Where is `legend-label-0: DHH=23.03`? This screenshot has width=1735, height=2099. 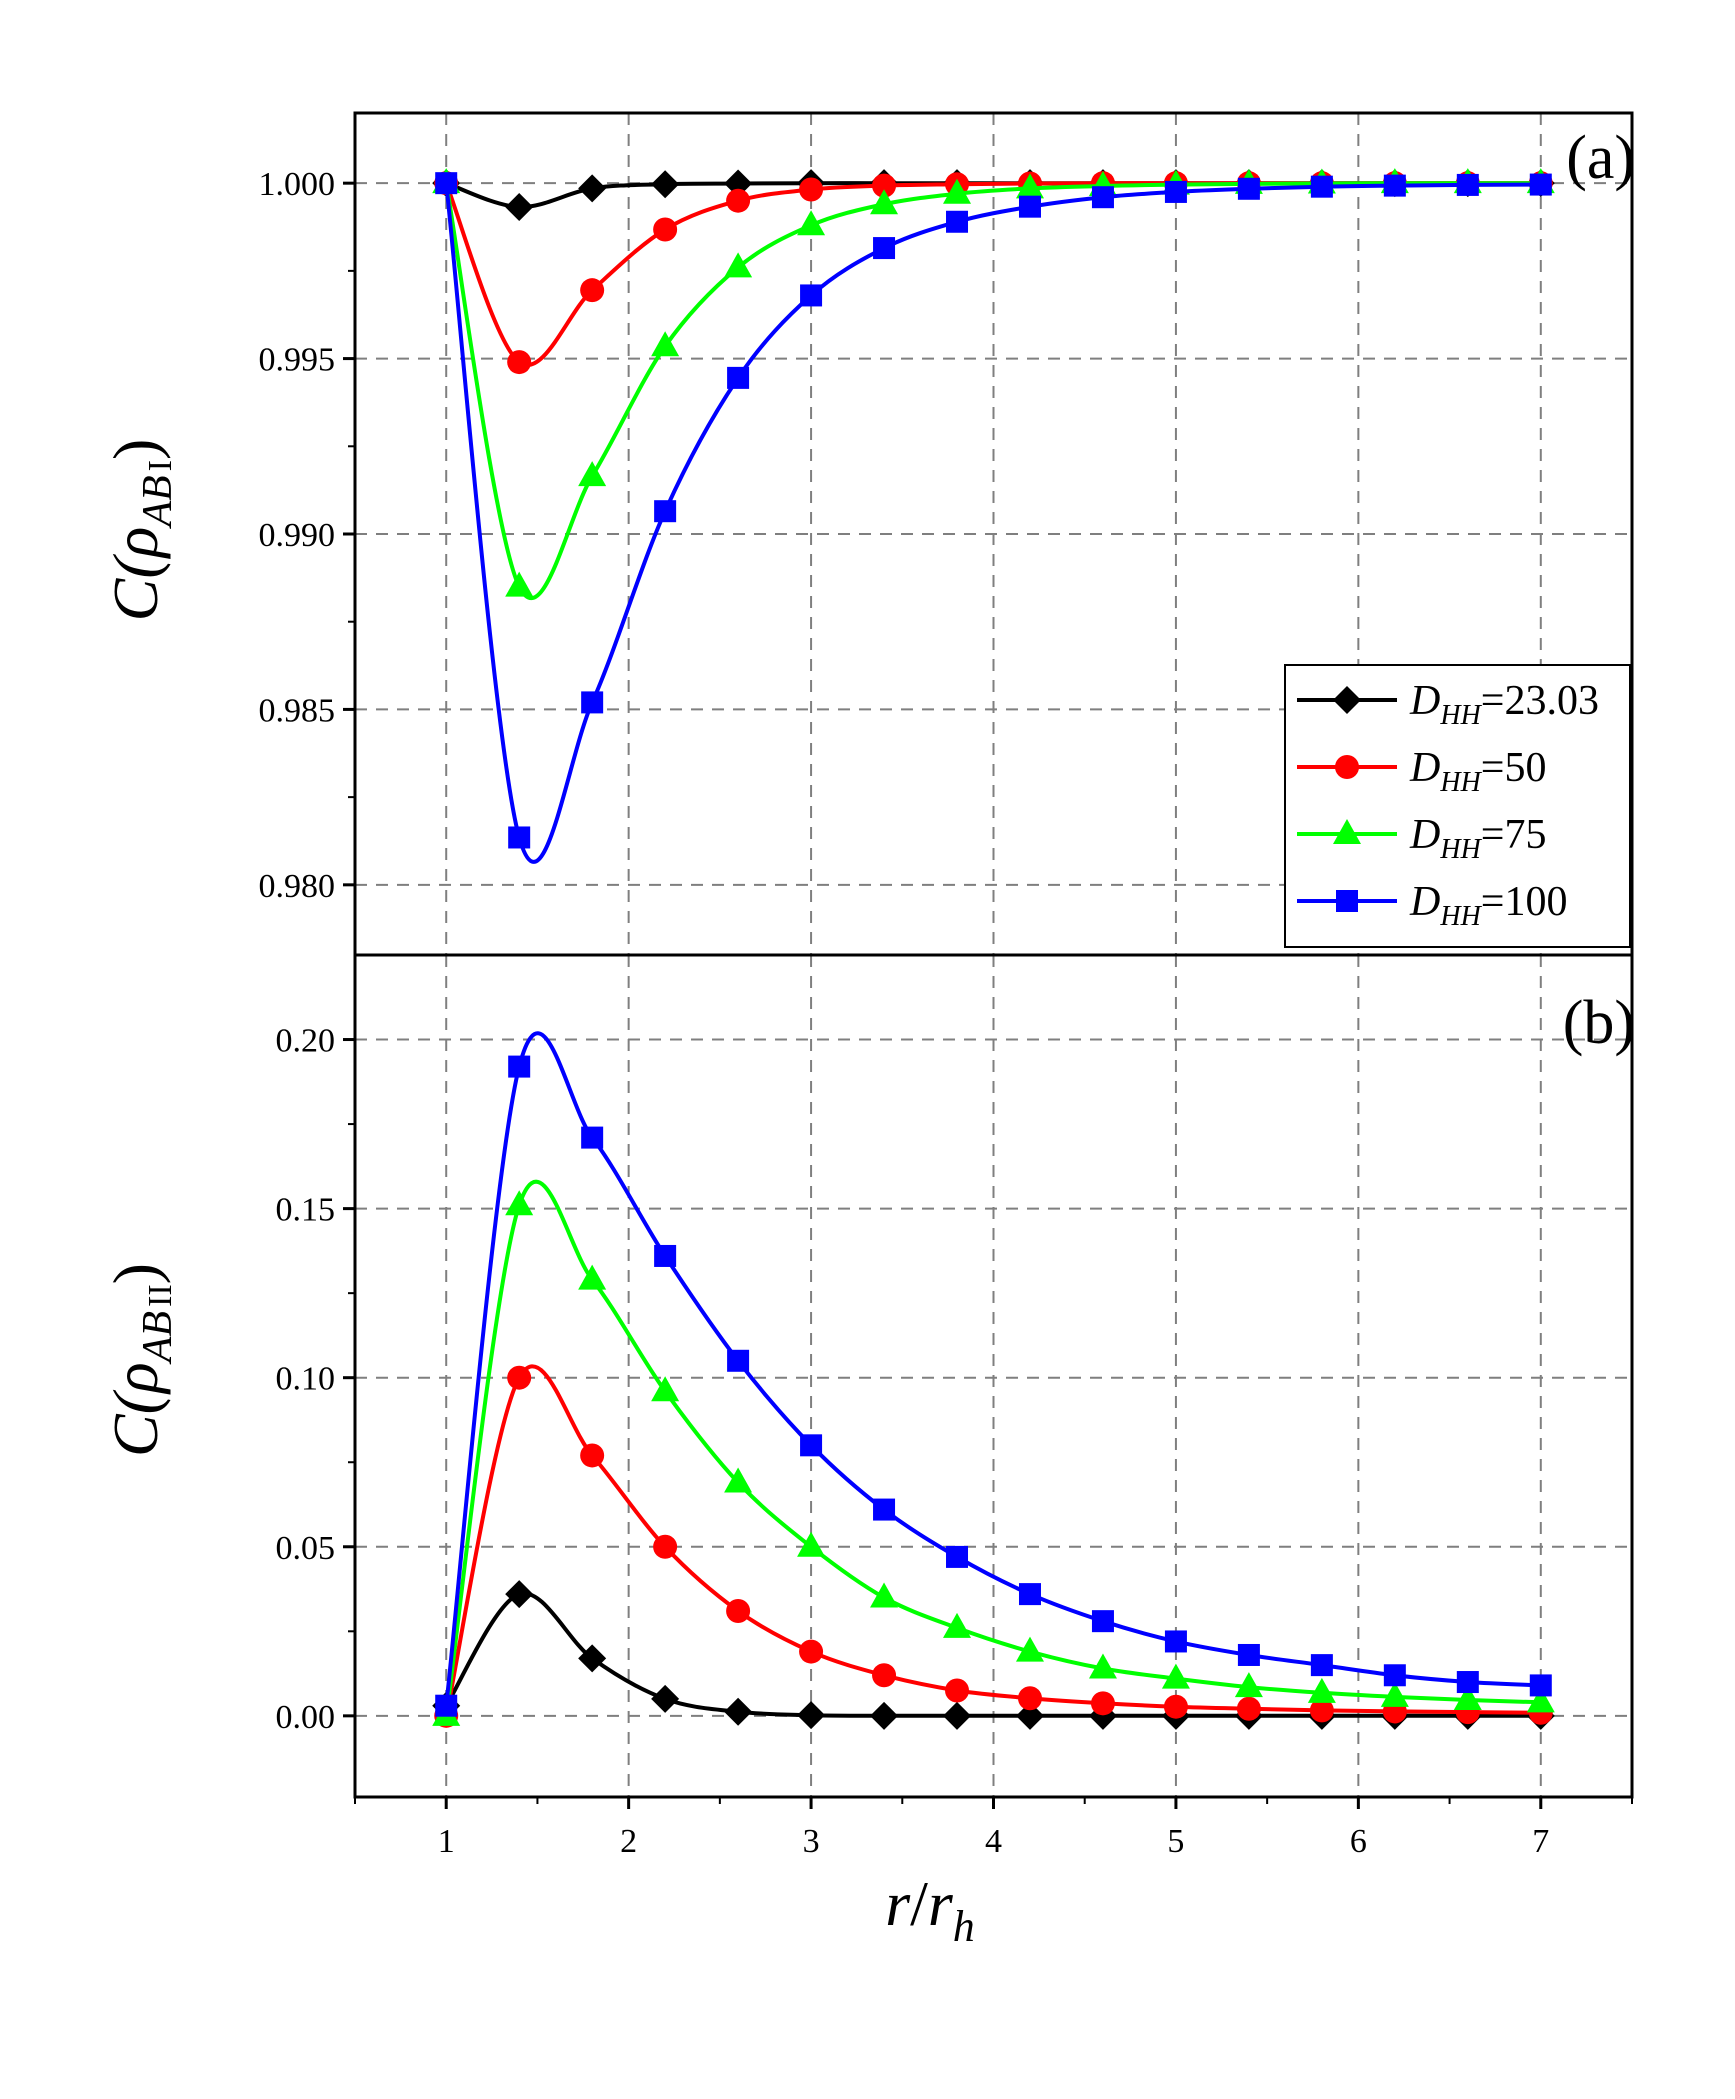 legend-label-0: DHH=23.03 is located at coordinates (1504, 704).